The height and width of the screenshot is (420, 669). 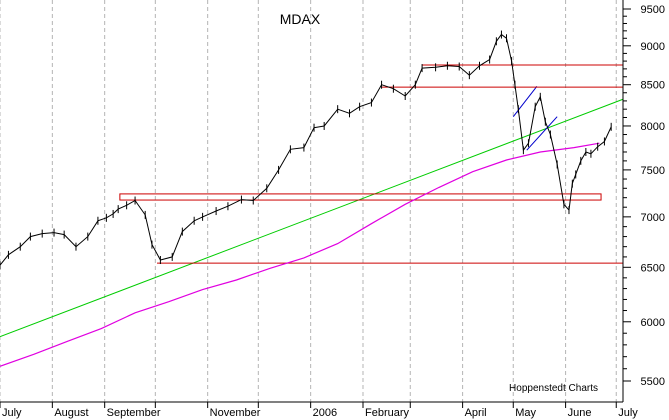 I want to click on short-trend-upper-line, so click(x=525, y=101).